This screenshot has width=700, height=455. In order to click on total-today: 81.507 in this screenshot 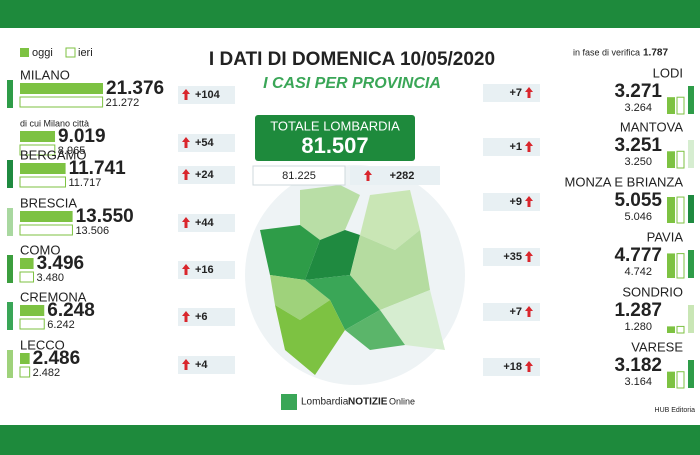, I will do `click(334, 145)`.